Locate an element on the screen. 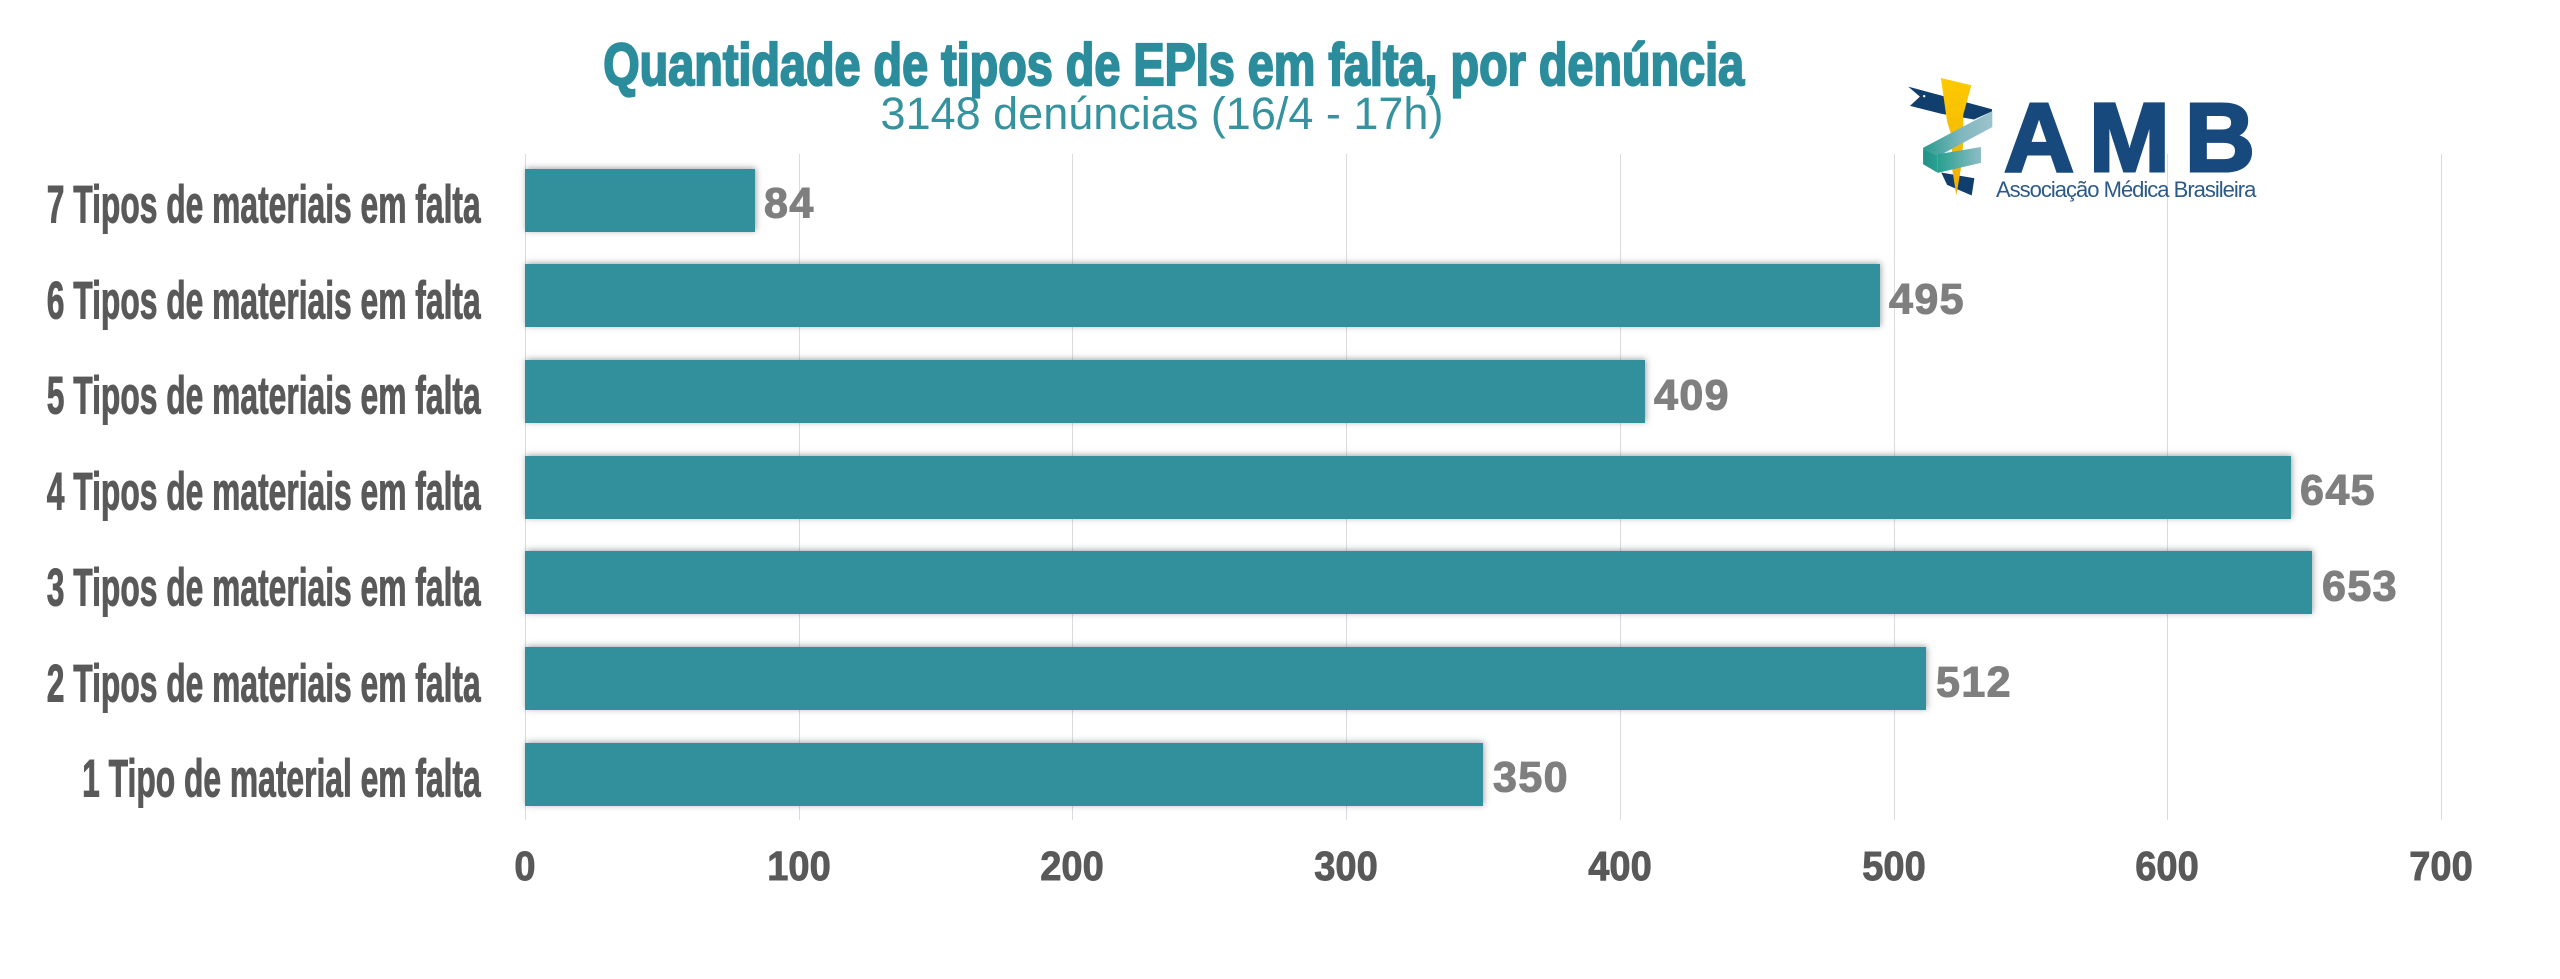 The image size is (2560, 979). svg-text: Associação Médica Brasileira is located at coordinates (2126, 189).